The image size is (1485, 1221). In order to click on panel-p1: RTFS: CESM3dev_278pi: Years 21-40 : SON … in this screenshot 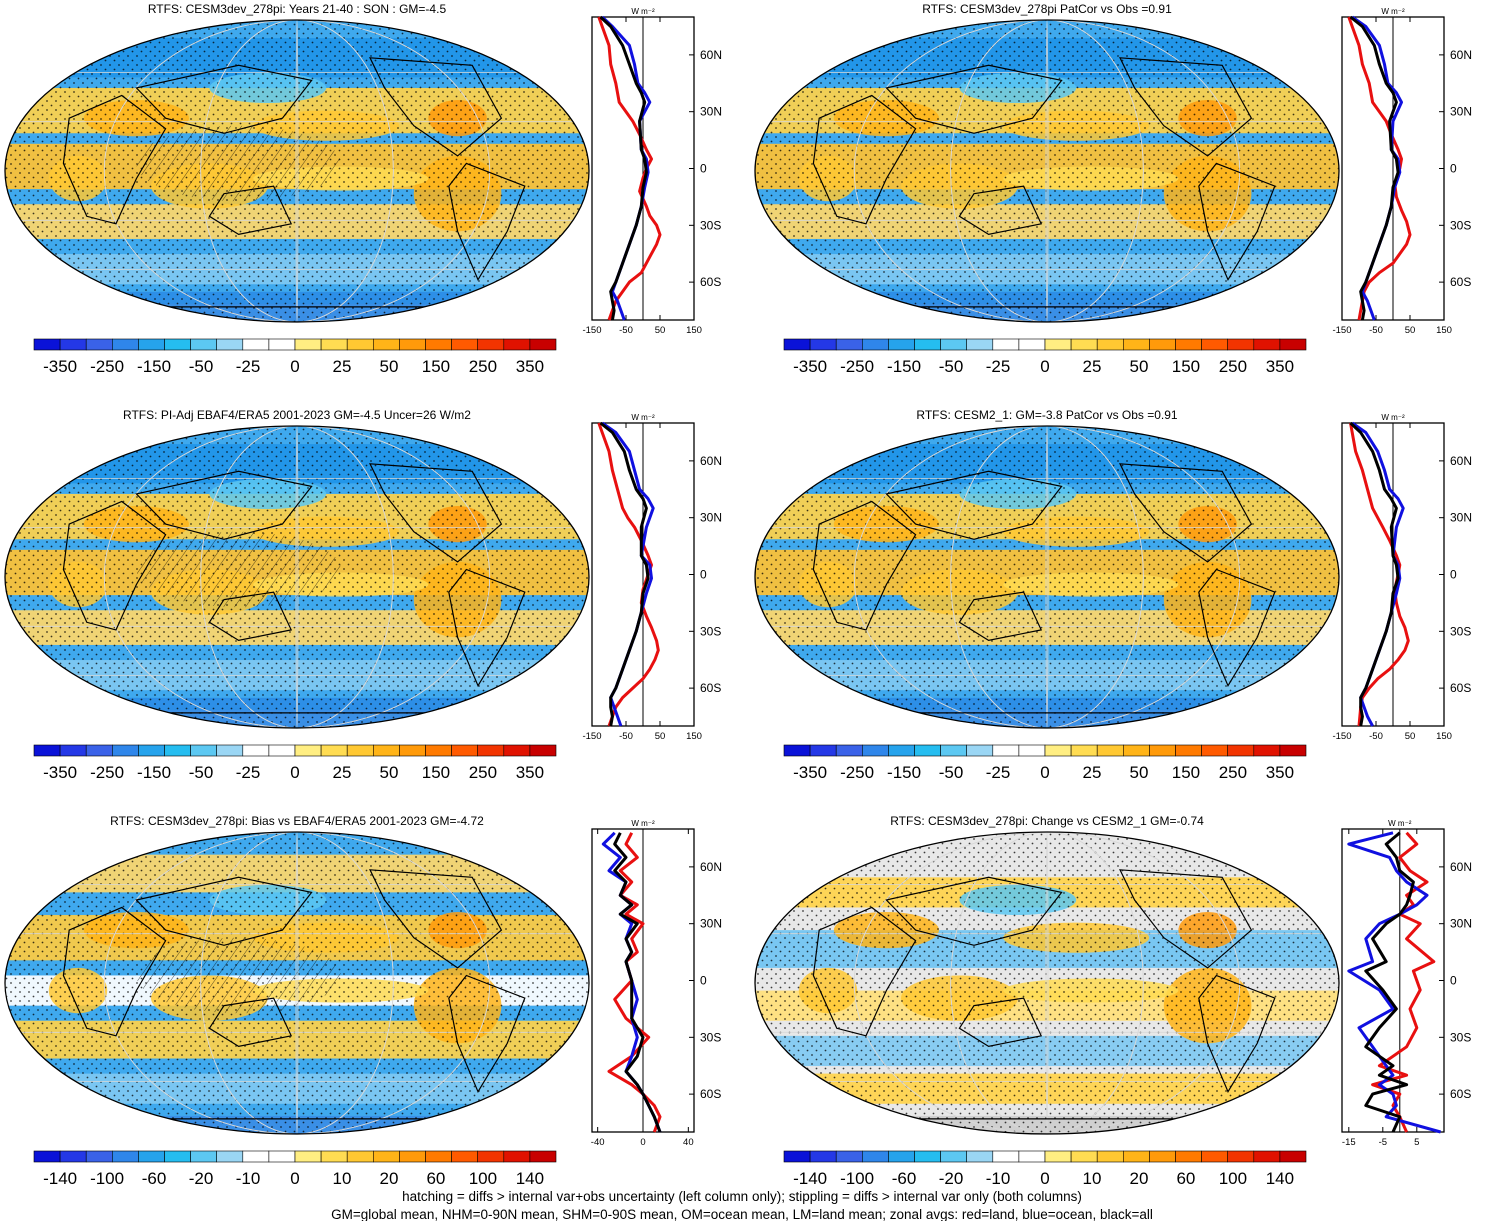, I will do `click(363, 189)`.